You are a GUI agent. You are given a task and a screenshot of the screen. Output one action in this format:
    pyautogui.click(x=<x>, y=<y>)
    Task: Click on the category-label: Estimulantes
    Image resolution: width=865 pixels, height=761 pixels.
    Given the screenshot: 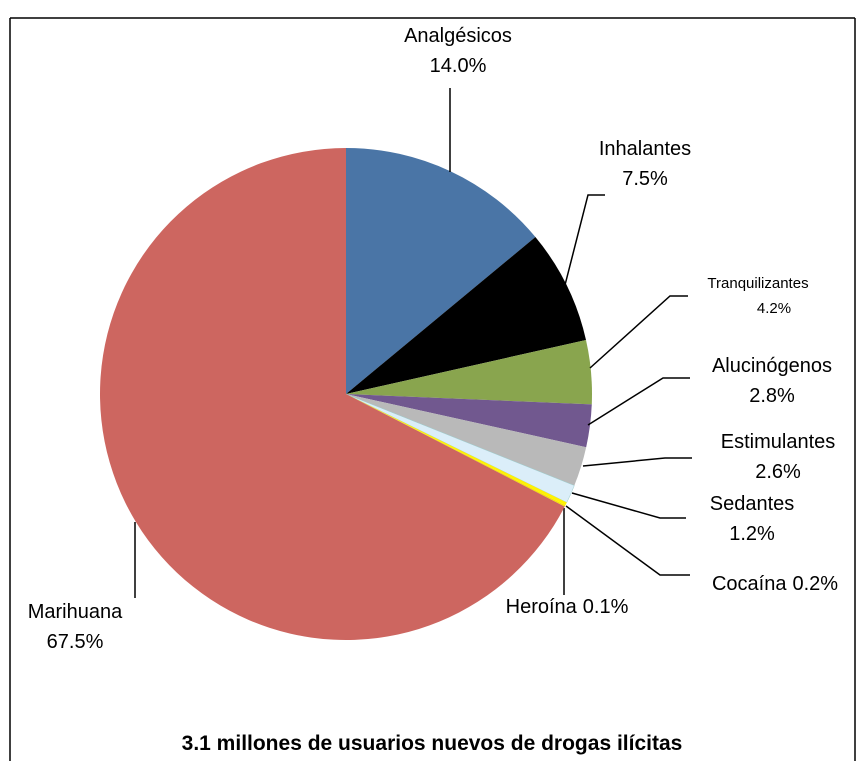 What is the action you would take?
    pyautogui.click(x=778, y=442)
    